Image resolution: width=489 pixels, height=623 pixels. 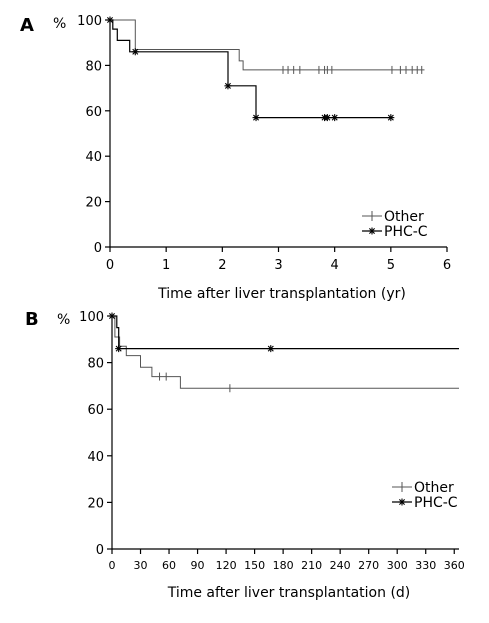 I want to click on x-tick-label: 5, so click(x=391, y=265).